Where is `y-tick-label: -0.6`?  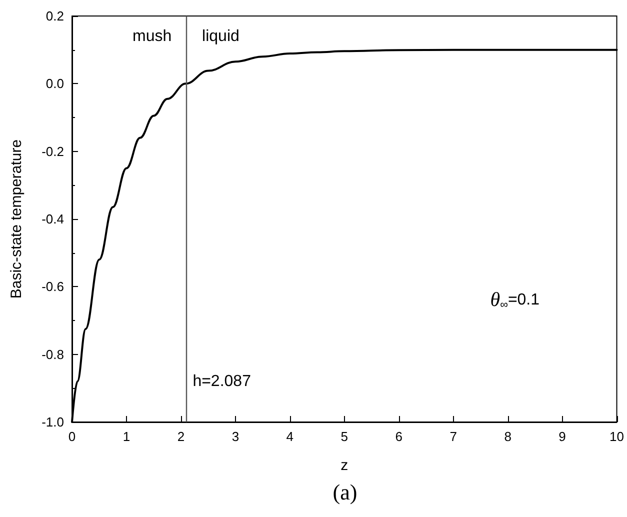 y-tick-label: -0.6 is located at coordinates (53, 286).